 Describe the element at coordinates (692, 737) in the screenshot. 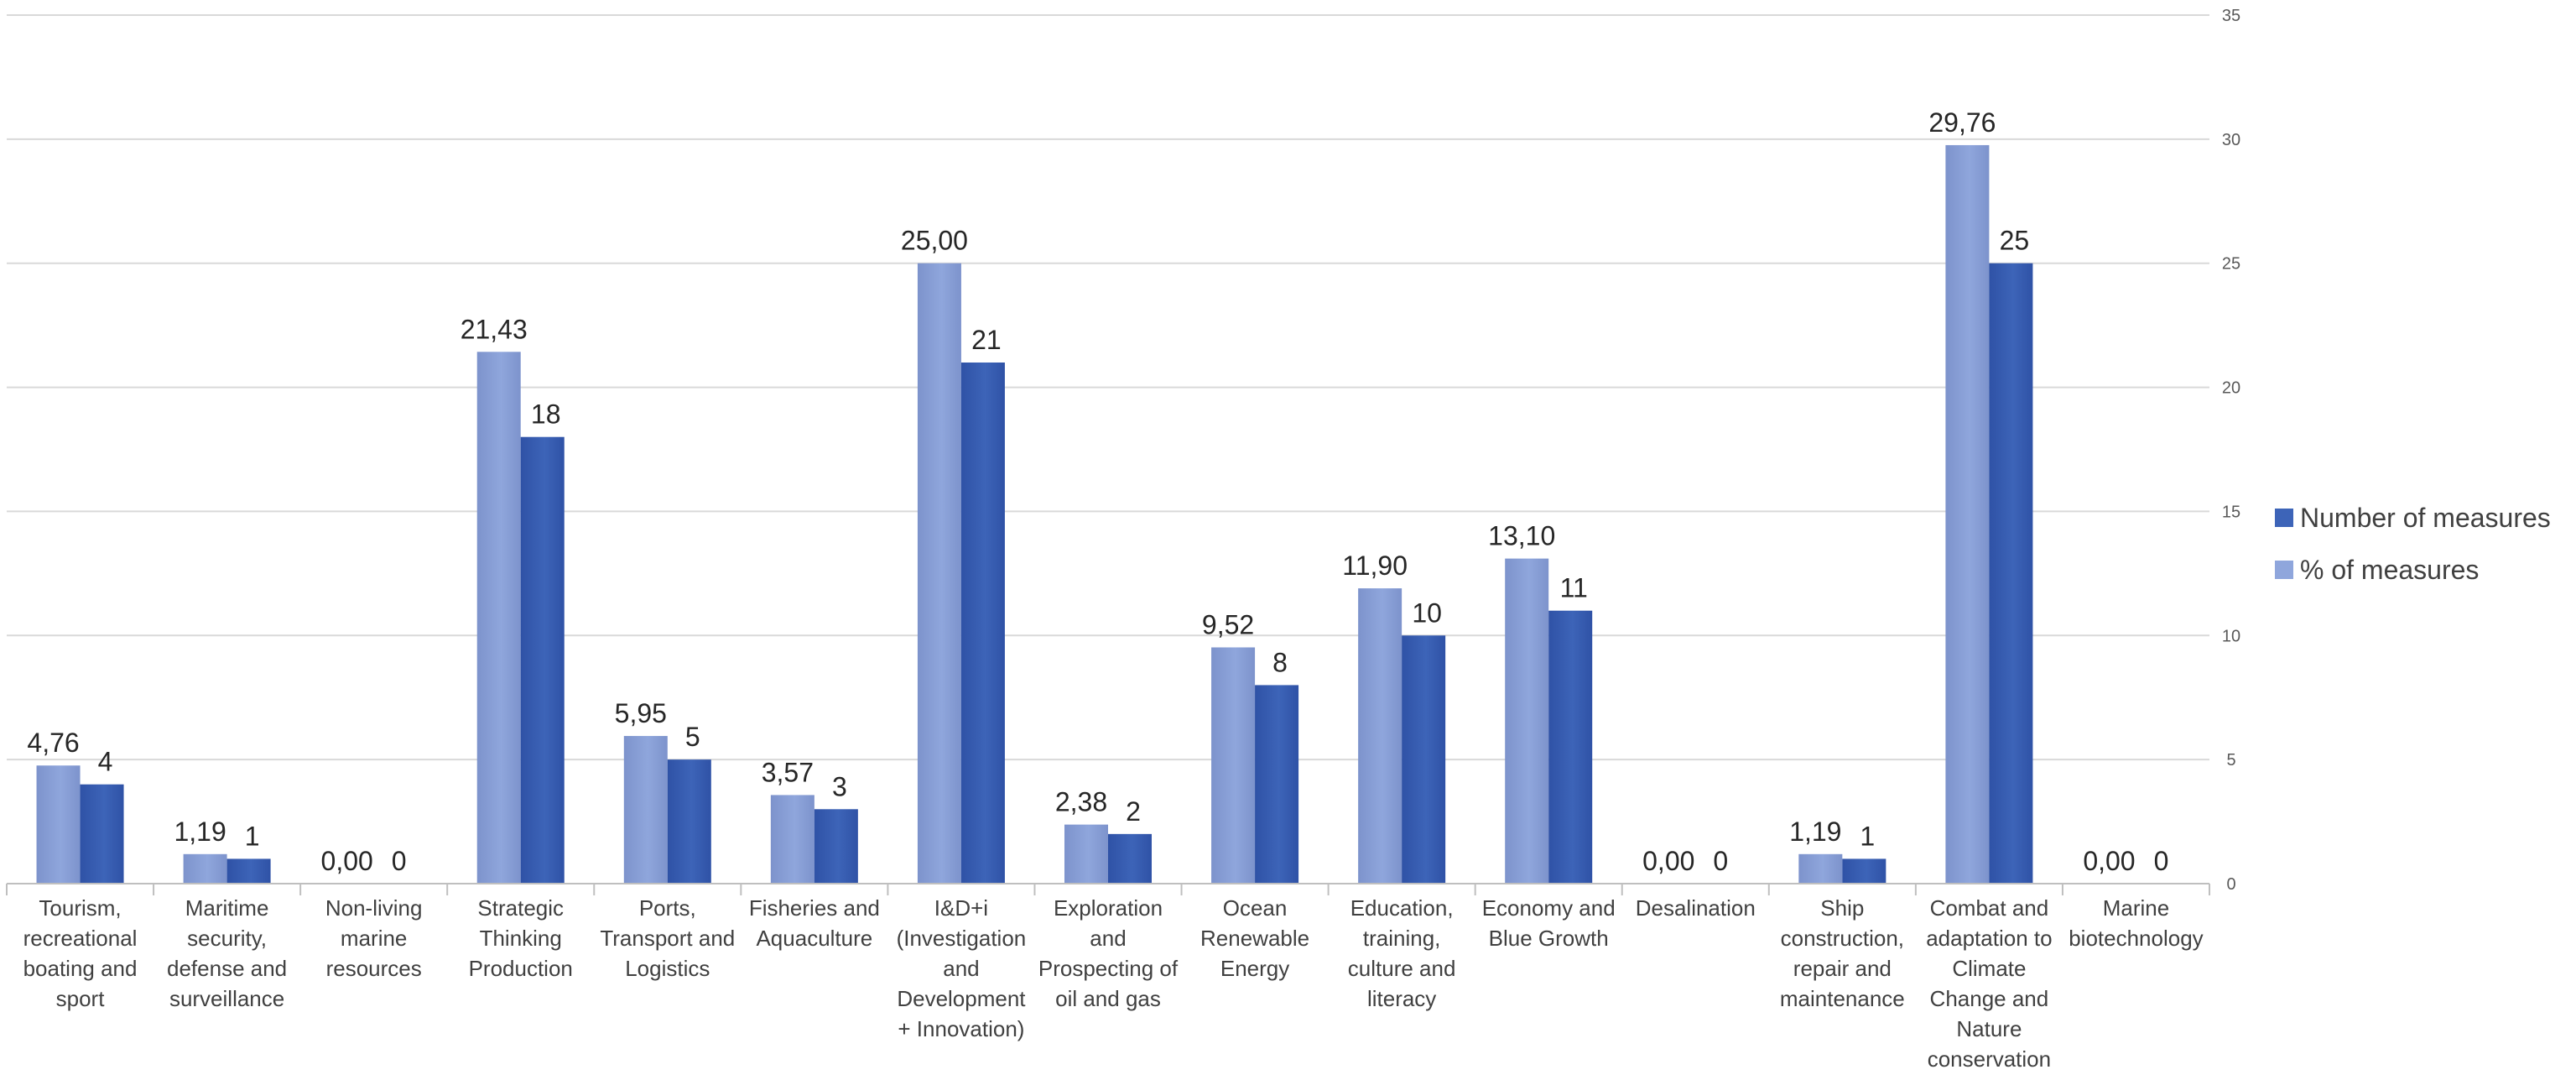

I see `data-label-number: 5` at that location.